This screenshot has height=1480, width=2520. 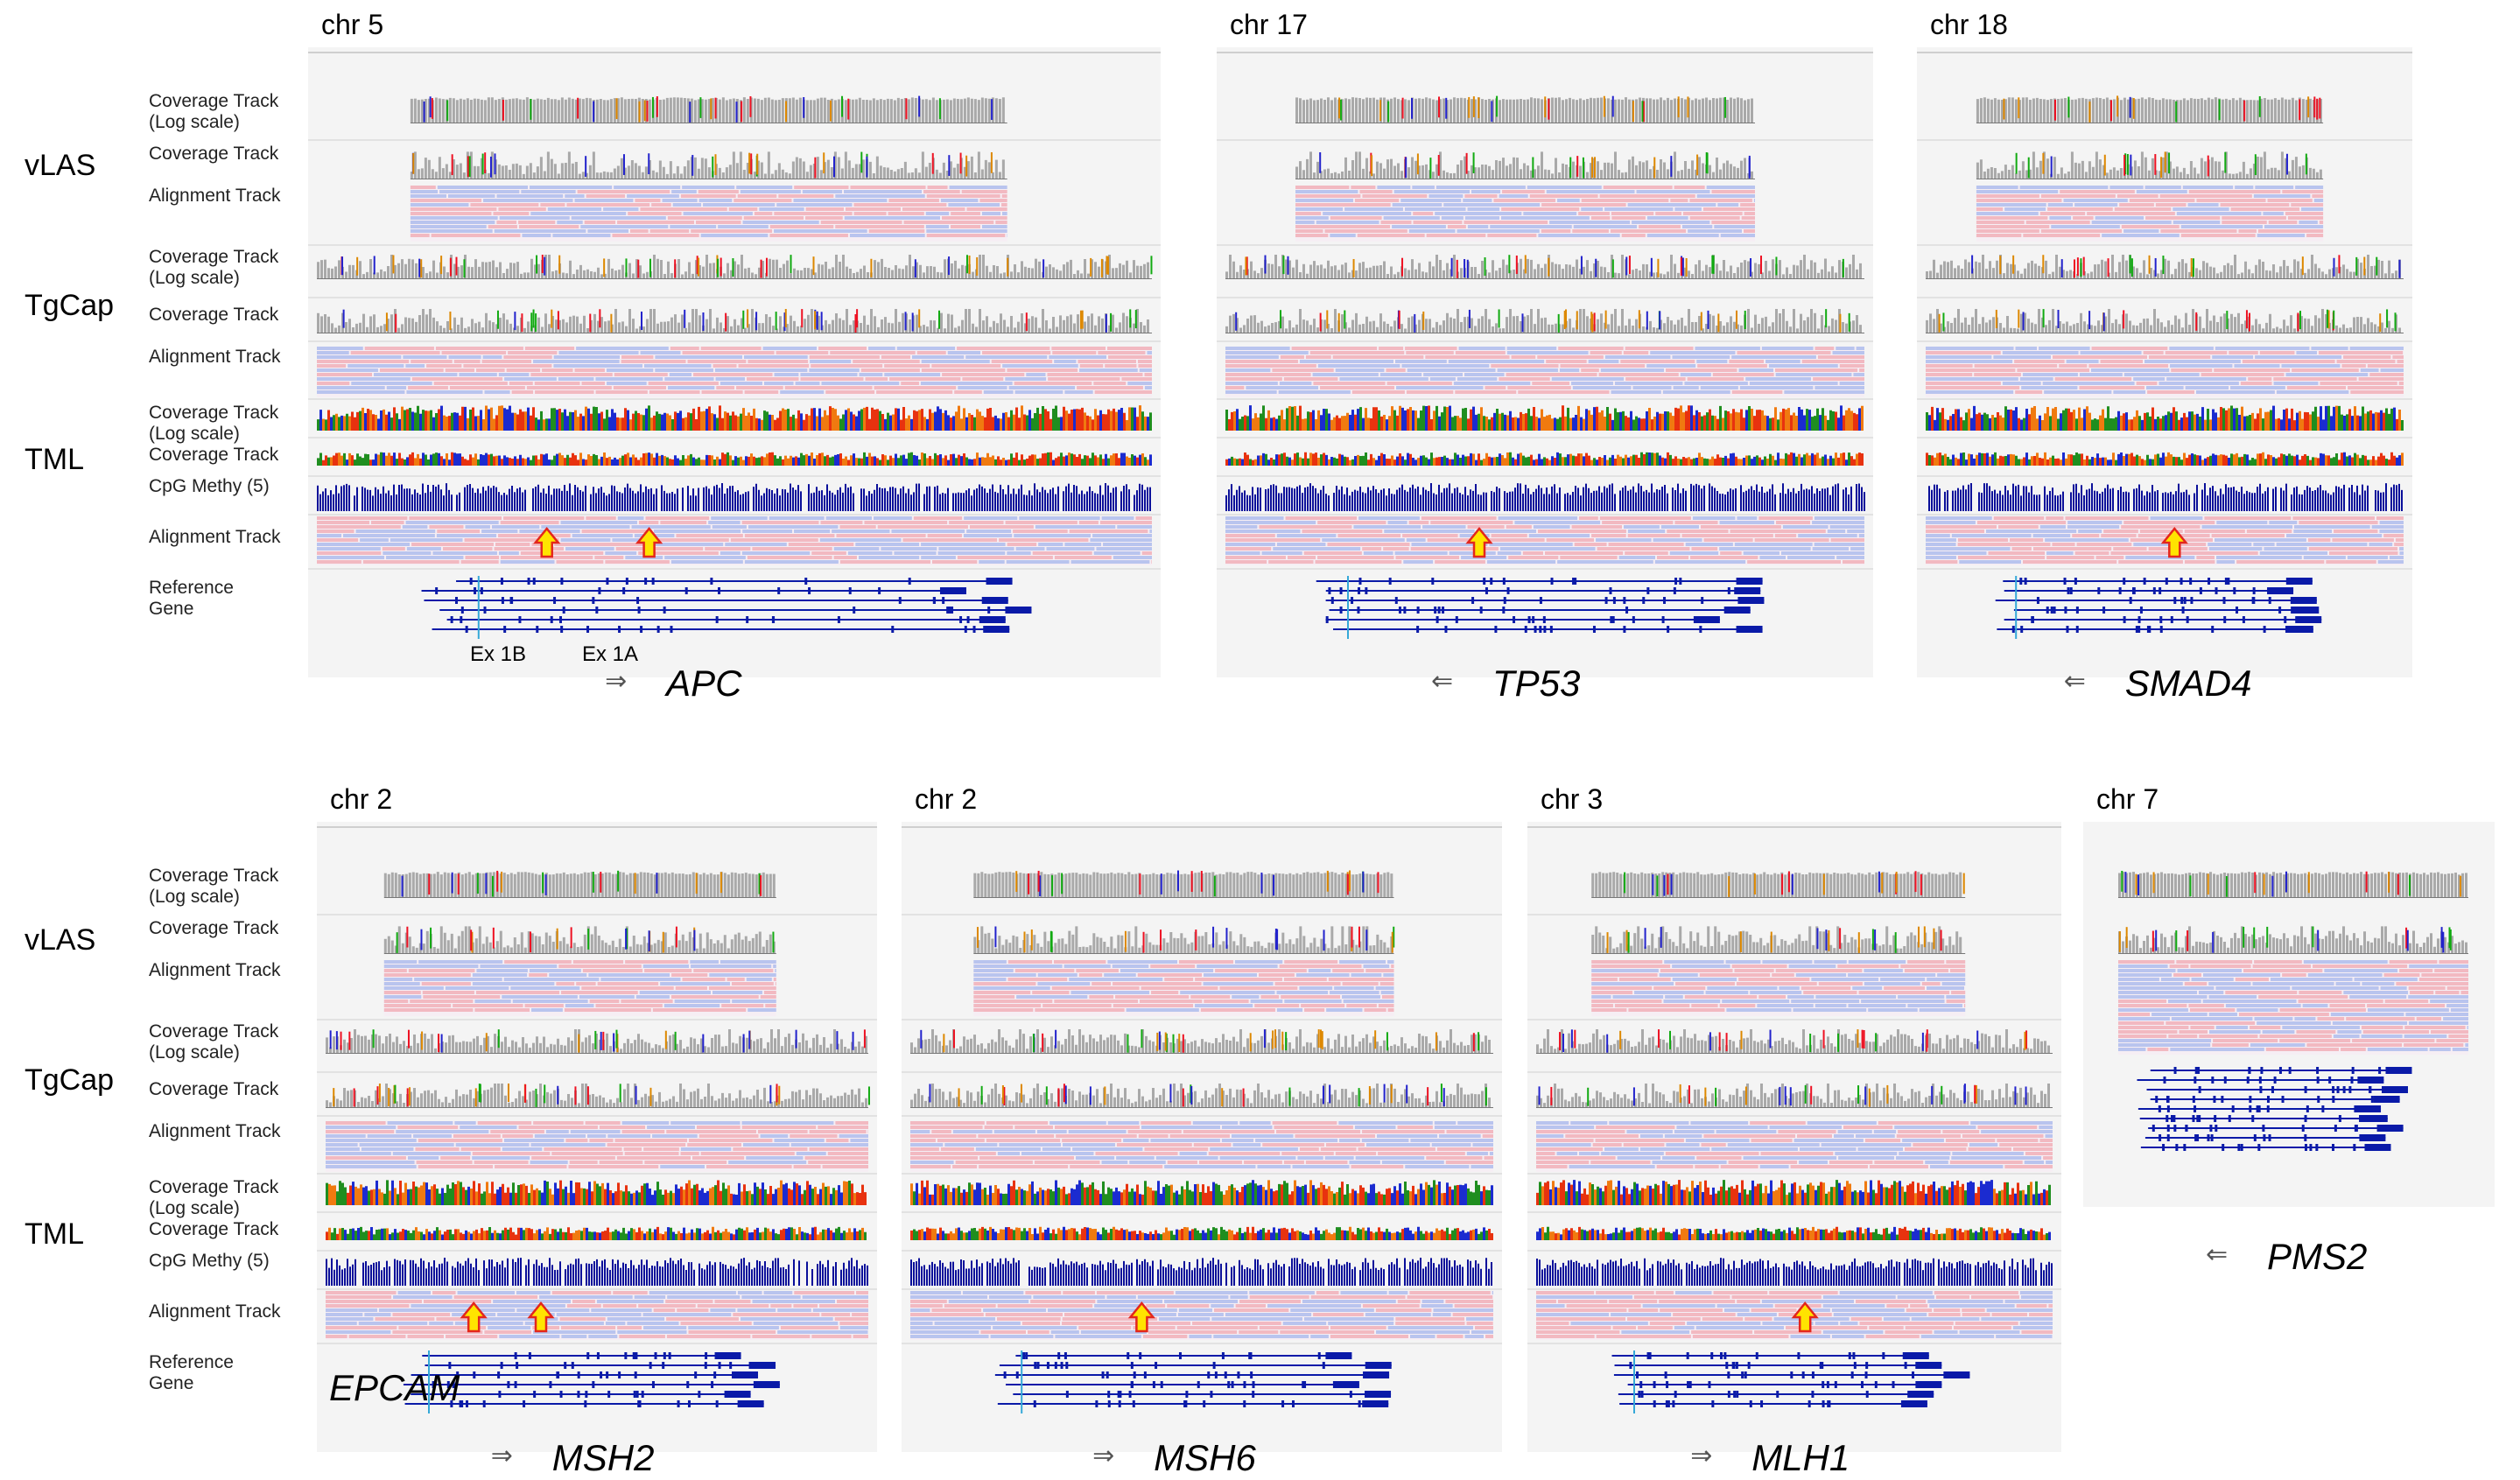 I want to click on panel-smad4, so click(x=2164, y=362).